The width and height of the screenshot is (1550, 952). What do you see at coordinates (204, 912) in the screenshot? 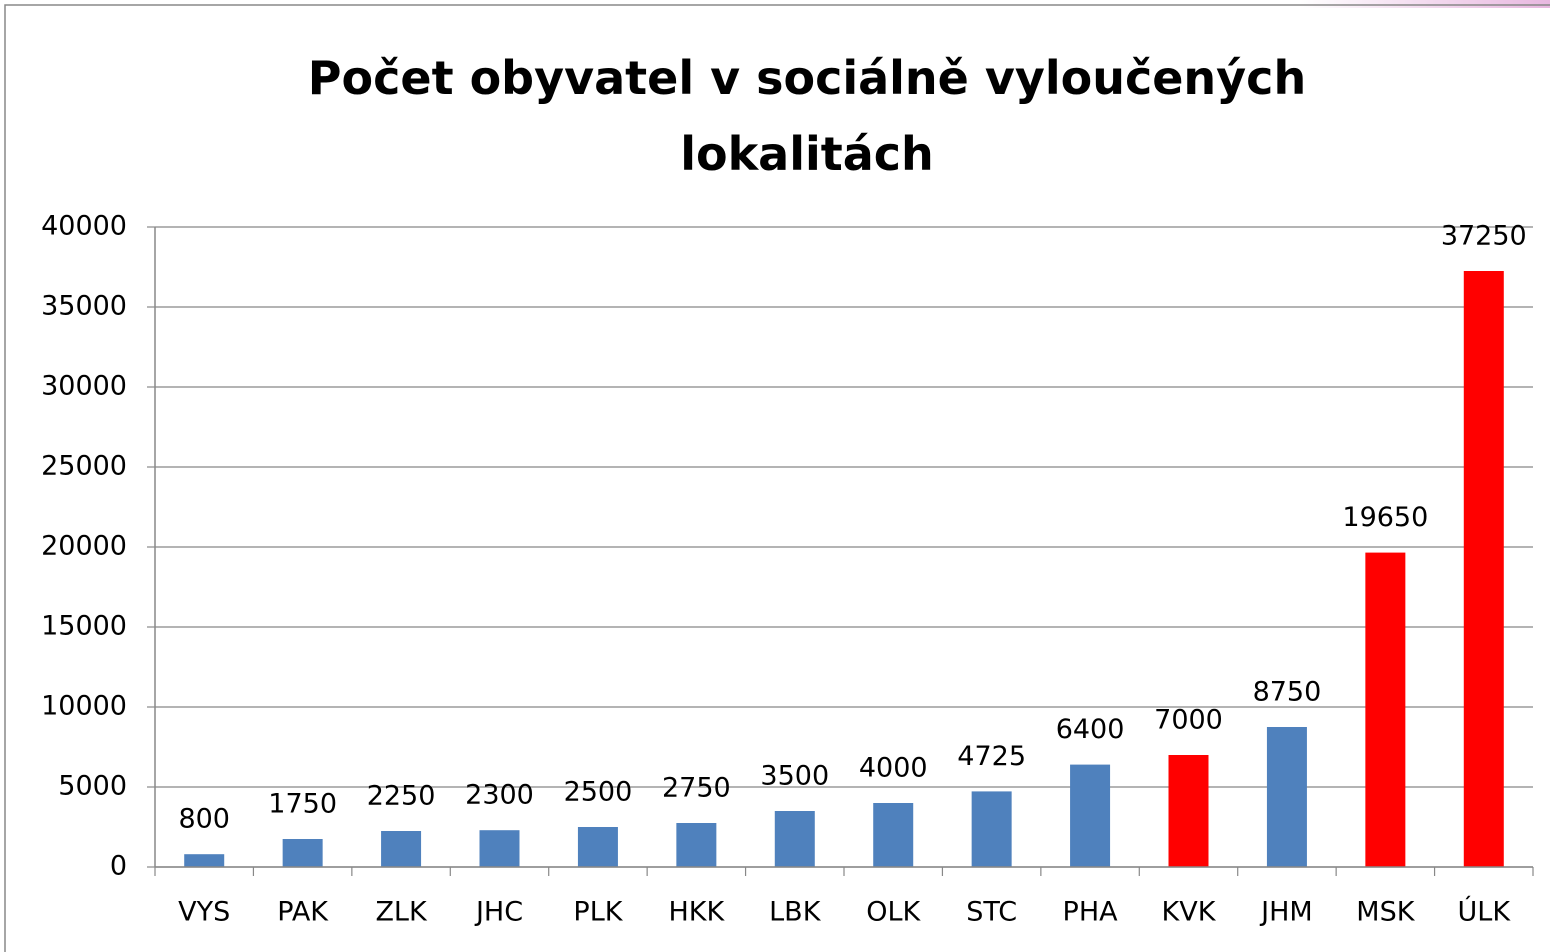
I see `x-tick-label: VYS` at bounding box center [204, 912].